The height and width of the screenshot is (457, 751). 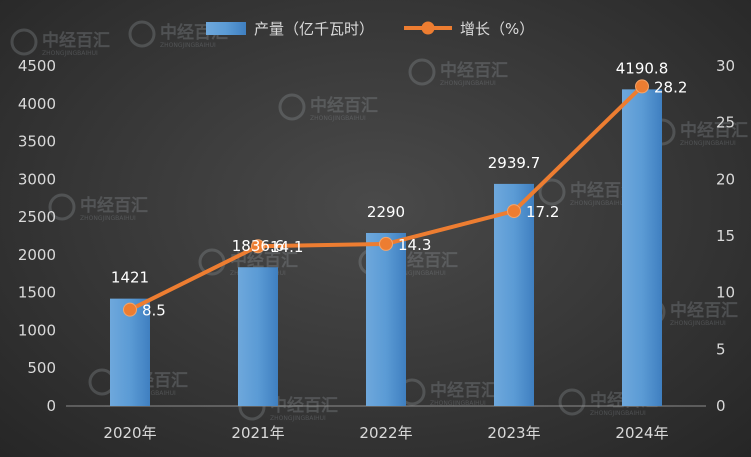 I want to click on y-right-tick-label: 10, so click(x=725, y=293).